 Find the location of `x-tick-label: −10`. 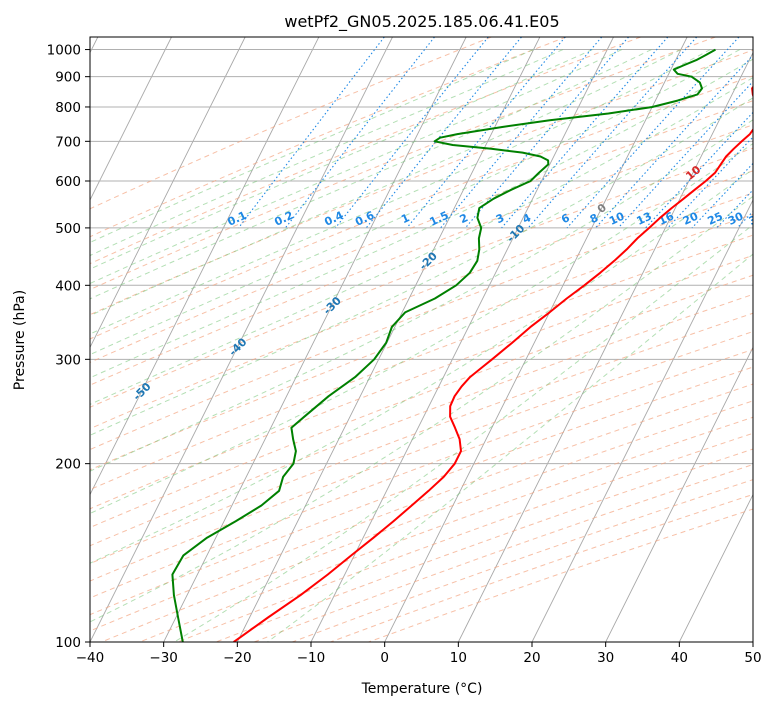

x-tick-label: −10 is located at coordinates (311, 658).